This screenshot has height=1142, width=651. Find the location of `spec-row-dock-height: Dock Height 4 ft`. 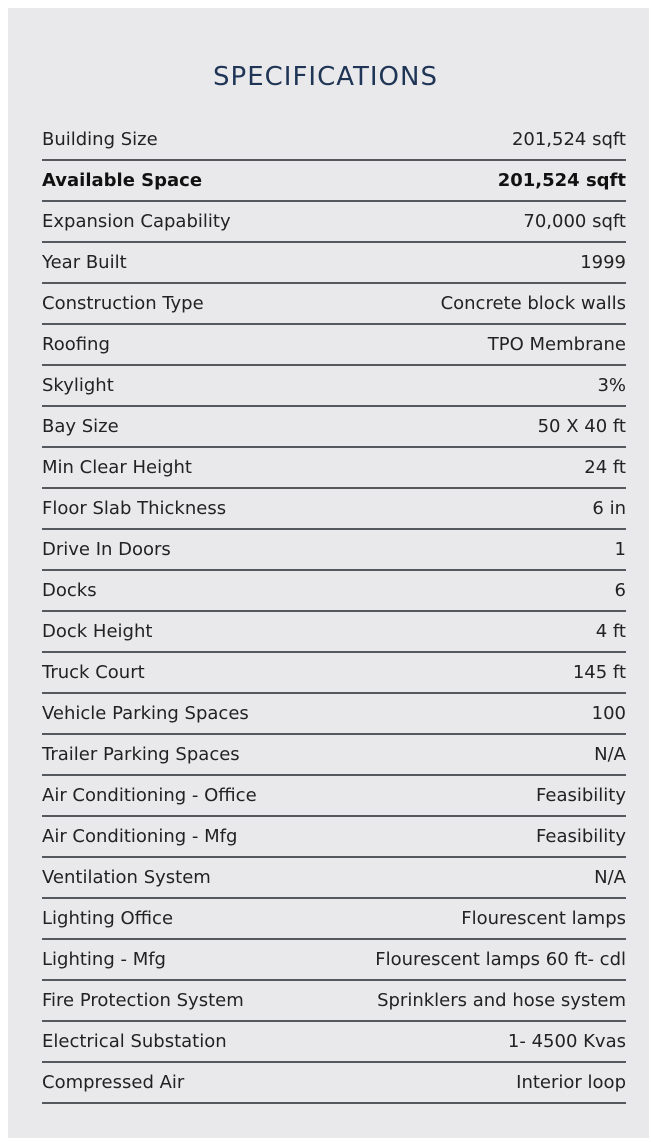

spec-row-dock-height: Dock Height 4 ft is located at coordinates (334, 632).